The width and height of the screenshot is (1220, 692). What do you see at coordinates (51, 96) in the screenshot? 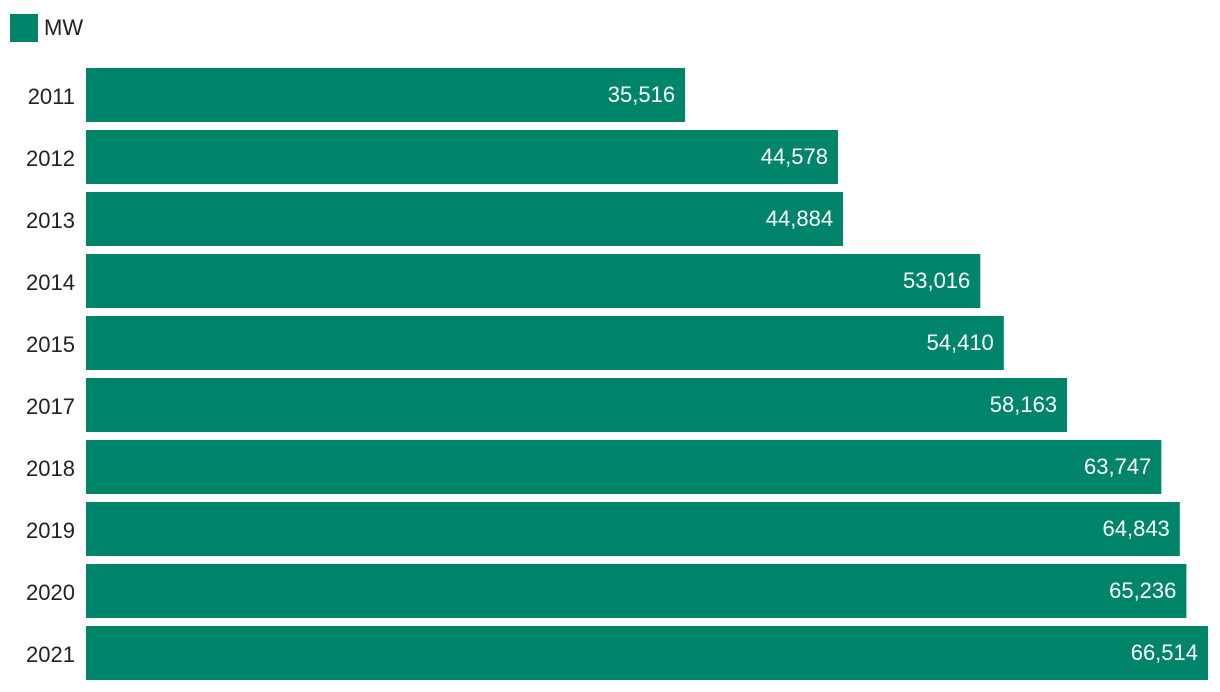
I see `category-label-2011: 2011` at bounding box center [51, 96].